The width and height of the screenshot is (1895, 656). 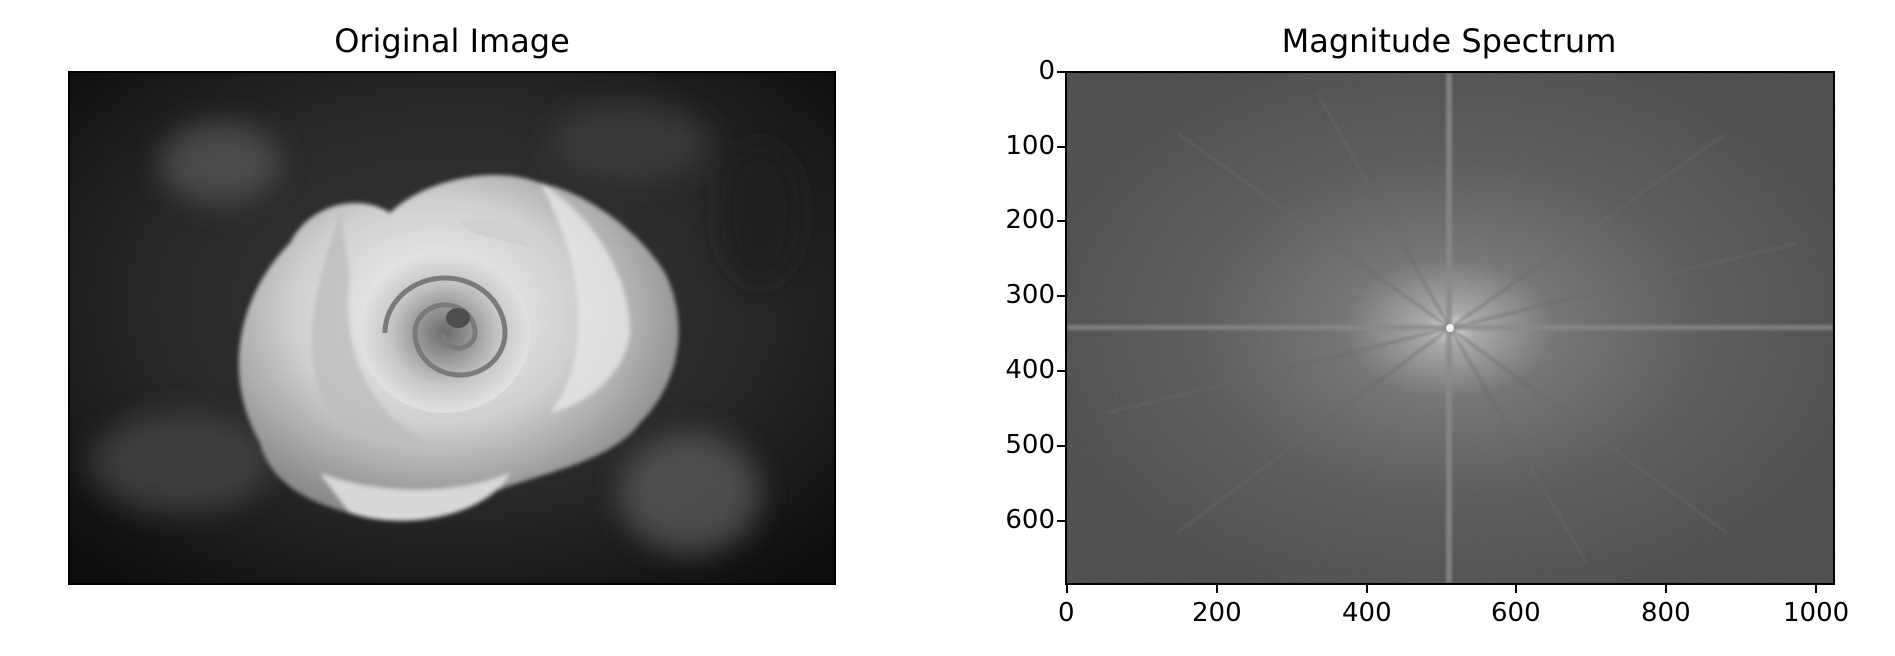 What do you see at coordinates (1816, 613) in the screenshot?
I see `x-tick-label: 1000` at bounding box center [1816, 613].